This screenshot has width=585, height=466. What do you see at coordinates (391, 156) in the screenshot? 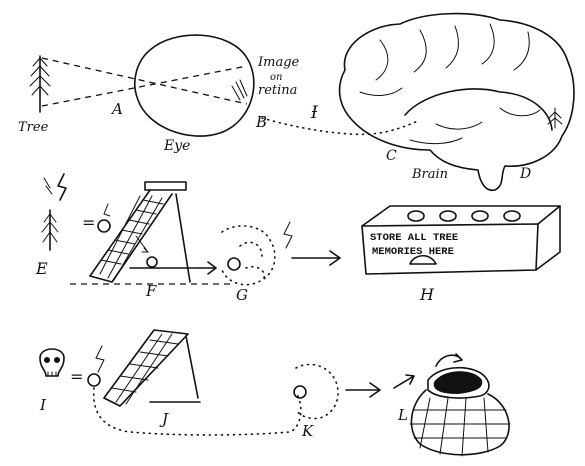
I see `label-c: C` at bounding box center [391, 156].